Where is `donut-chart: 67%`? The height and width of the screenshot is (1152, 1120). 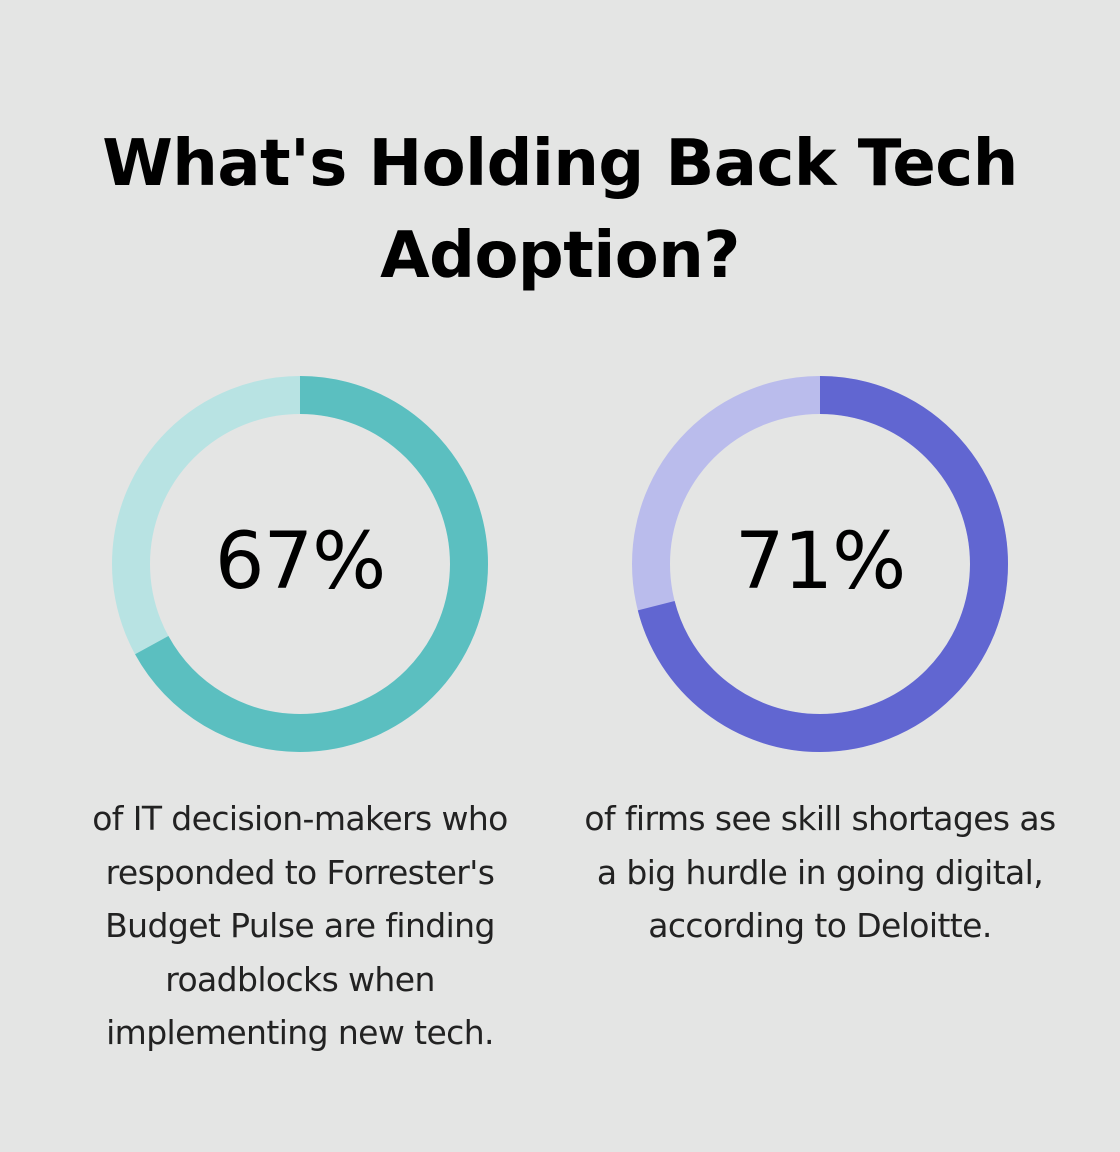 donut-chart: 67% is located at coordinates (300, 564).